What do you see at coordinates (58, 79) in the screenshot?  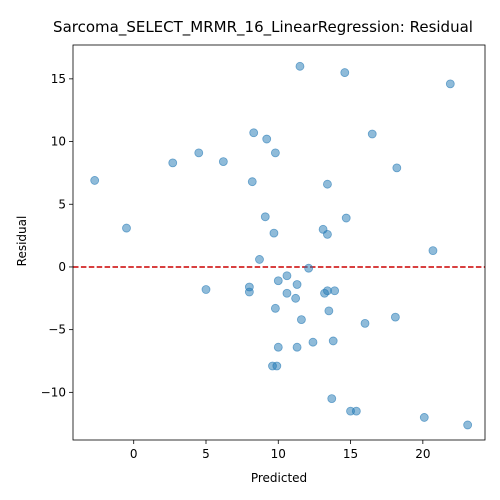 I see `y-tick-label: 15` at bounding box center [58, 79].